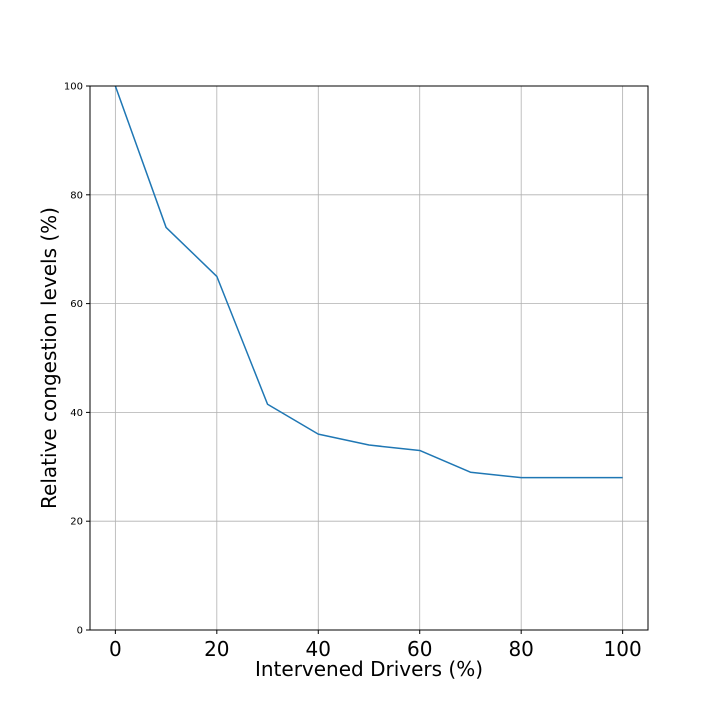  I want to click on y-axis-ticks: 0 20 40 60 80 100, so click(77, 359).